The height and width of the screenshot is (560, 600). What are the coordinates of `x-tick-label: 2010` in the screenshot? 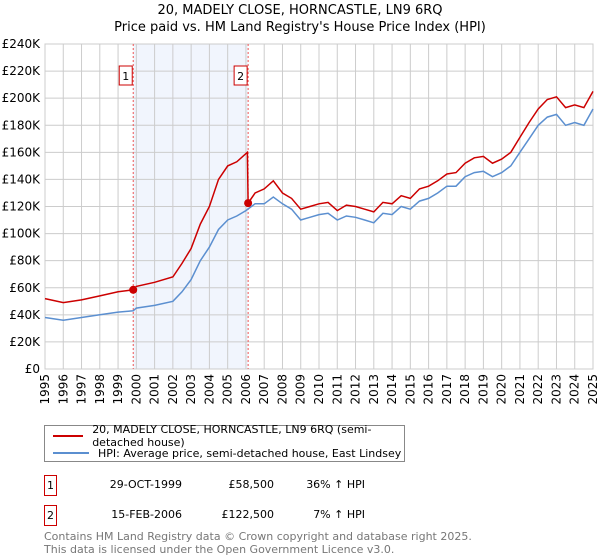 It's located at (319, 389).